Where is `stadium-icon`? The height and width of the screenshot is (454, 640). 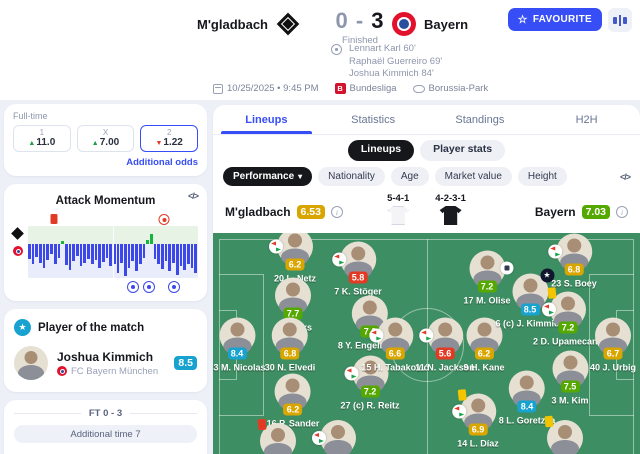 stadium-icon is located at coordinates (418, 88).